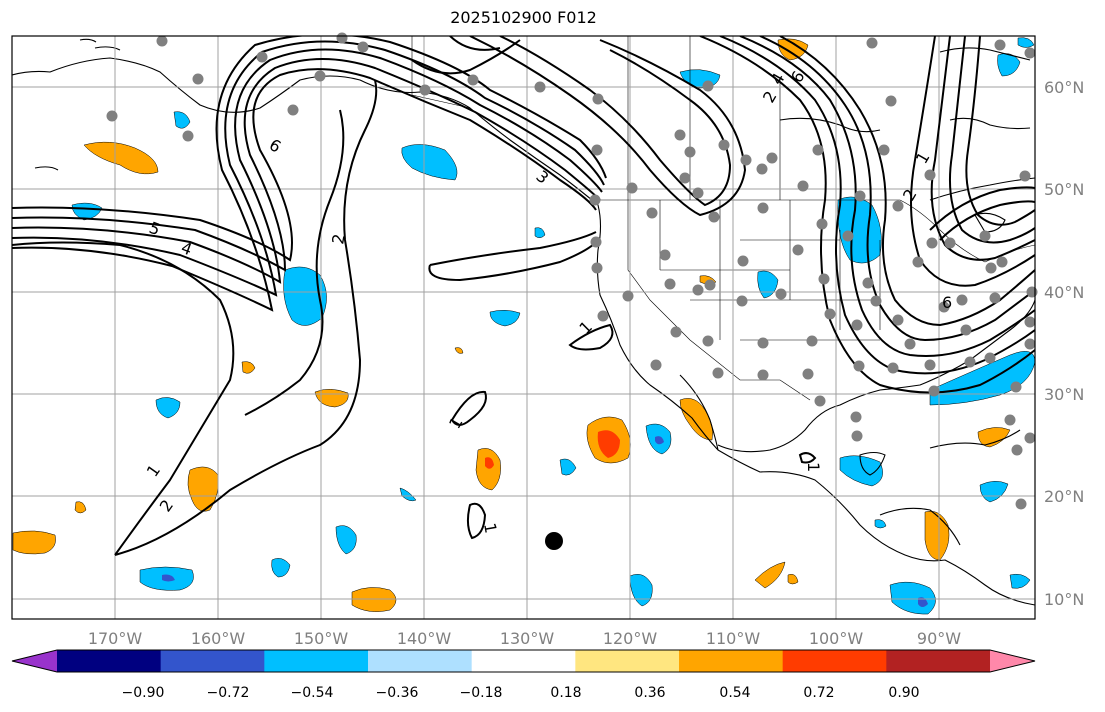  Describe the element at coordinates (1012, 661) in the screenshot. I see `colorbar-segment-over` at that location.